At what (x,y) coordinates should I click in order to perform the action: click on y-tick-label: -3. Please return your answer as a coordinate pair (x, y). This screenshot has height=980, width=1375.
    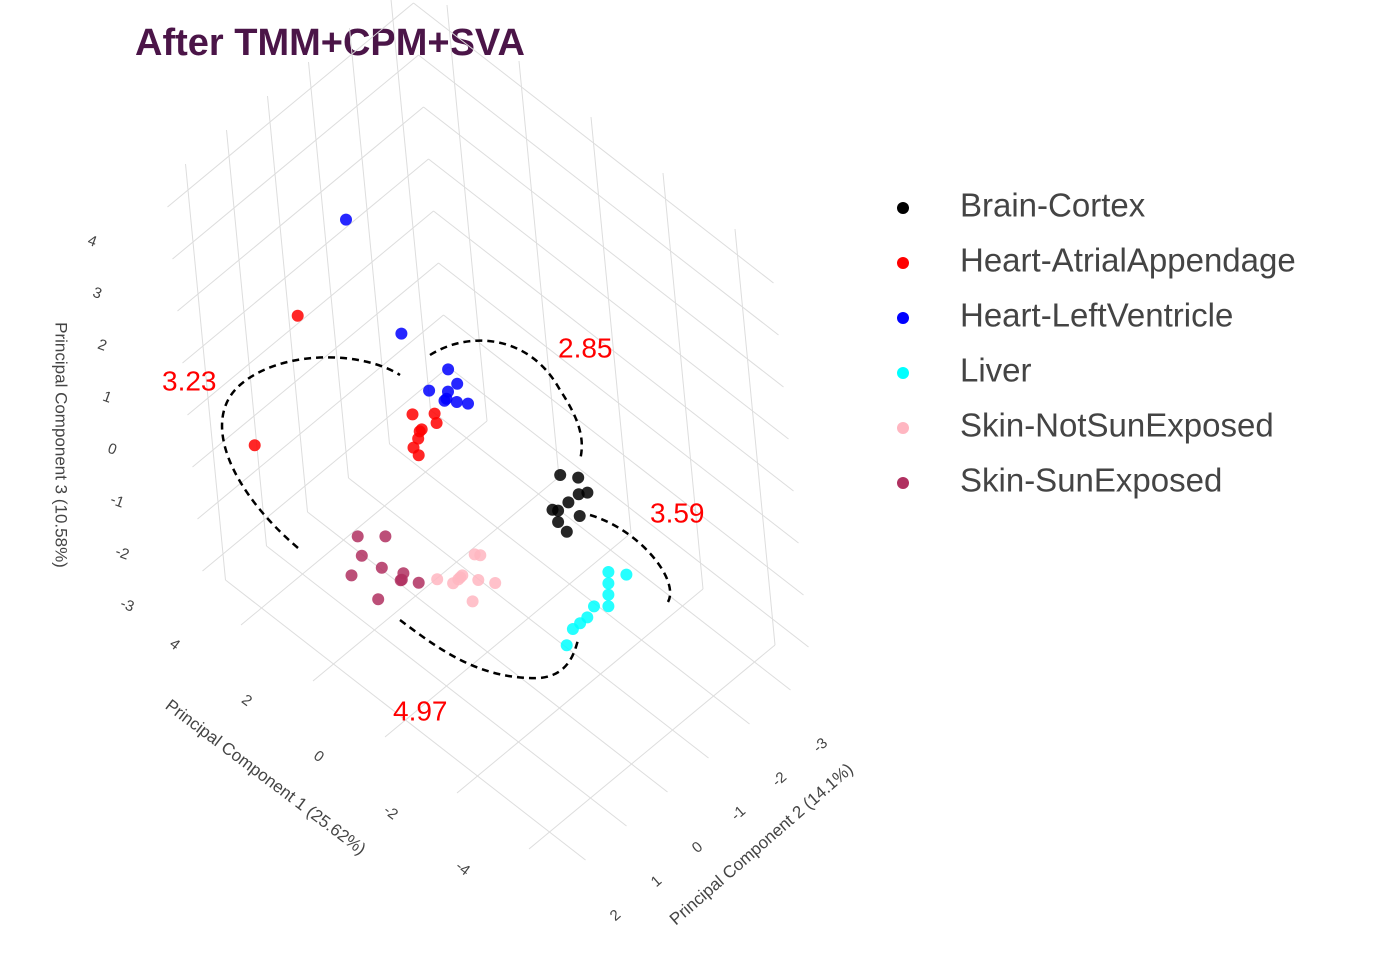
    Looking at the image, I should click on (820, 746).